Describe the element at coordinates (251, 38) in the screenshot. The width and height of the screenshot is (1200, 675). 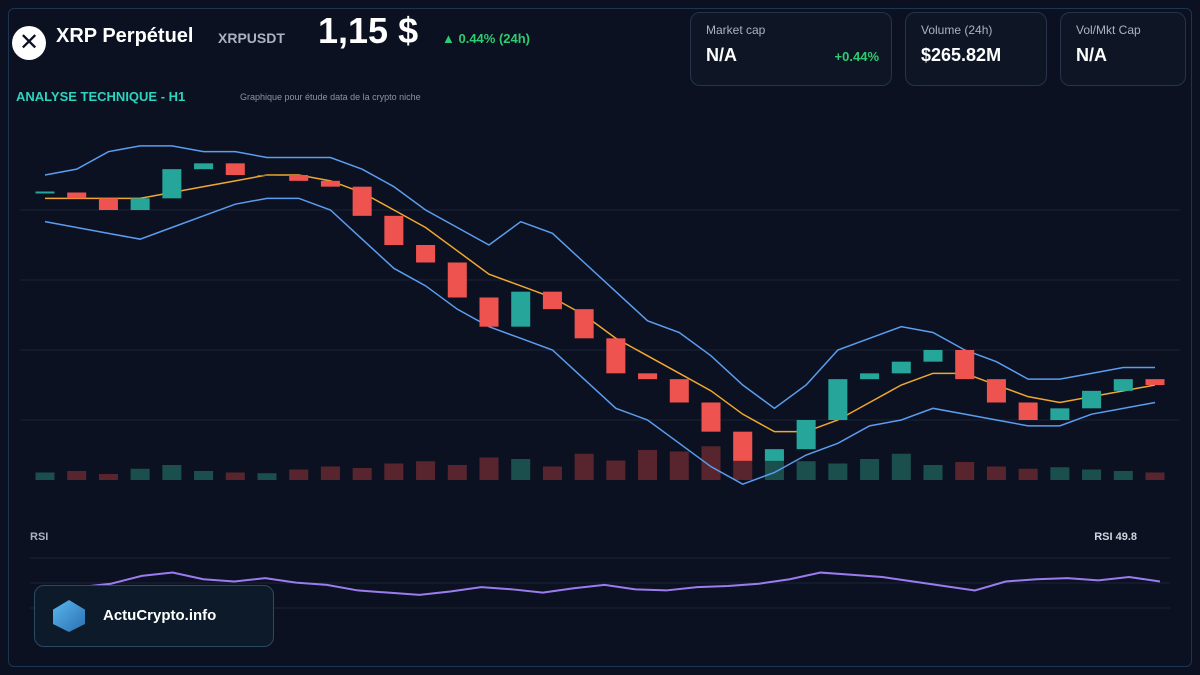
I see `symbol: XRPUSDT` at that location.